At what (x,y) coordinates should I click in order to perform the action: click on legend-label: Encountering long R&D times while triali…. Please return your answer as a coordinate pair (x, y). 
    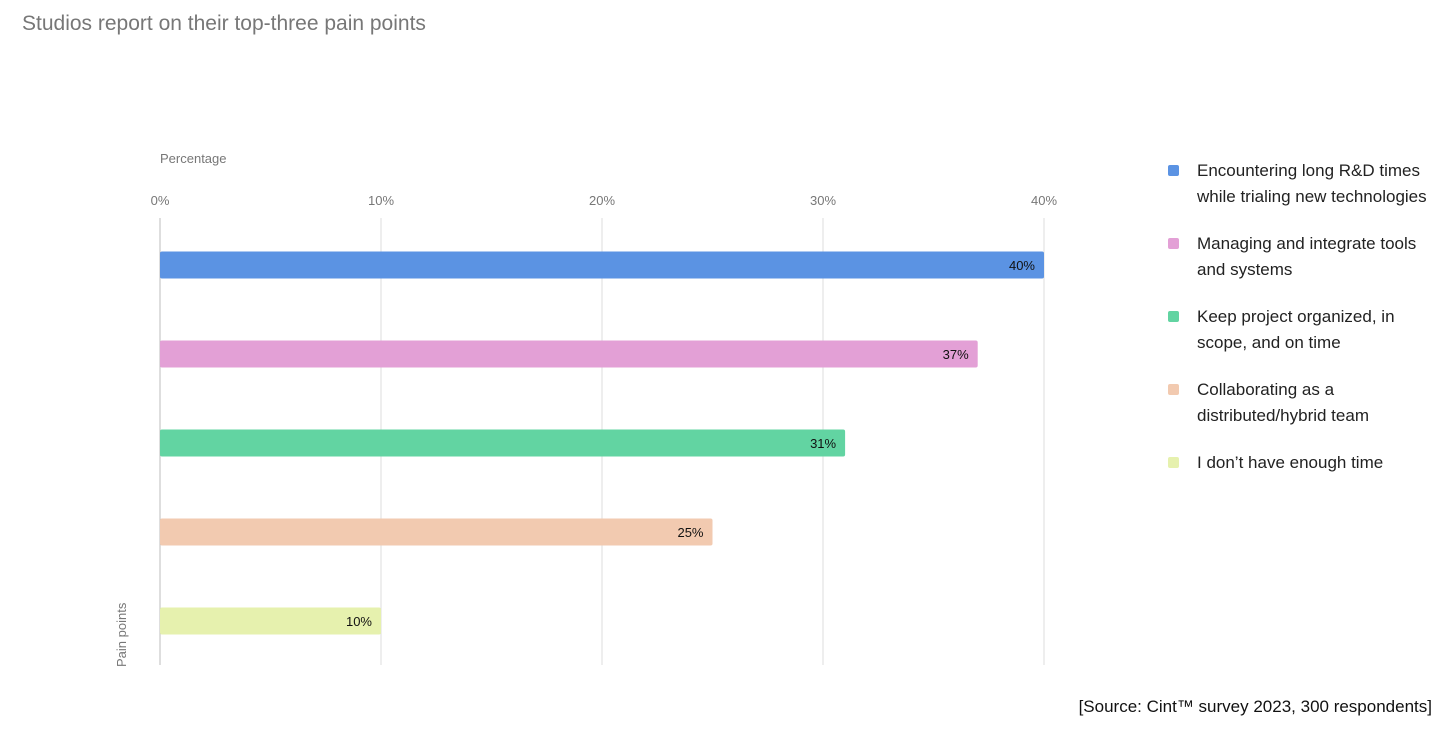
    Looking at the image, I should click on (1312, 183).